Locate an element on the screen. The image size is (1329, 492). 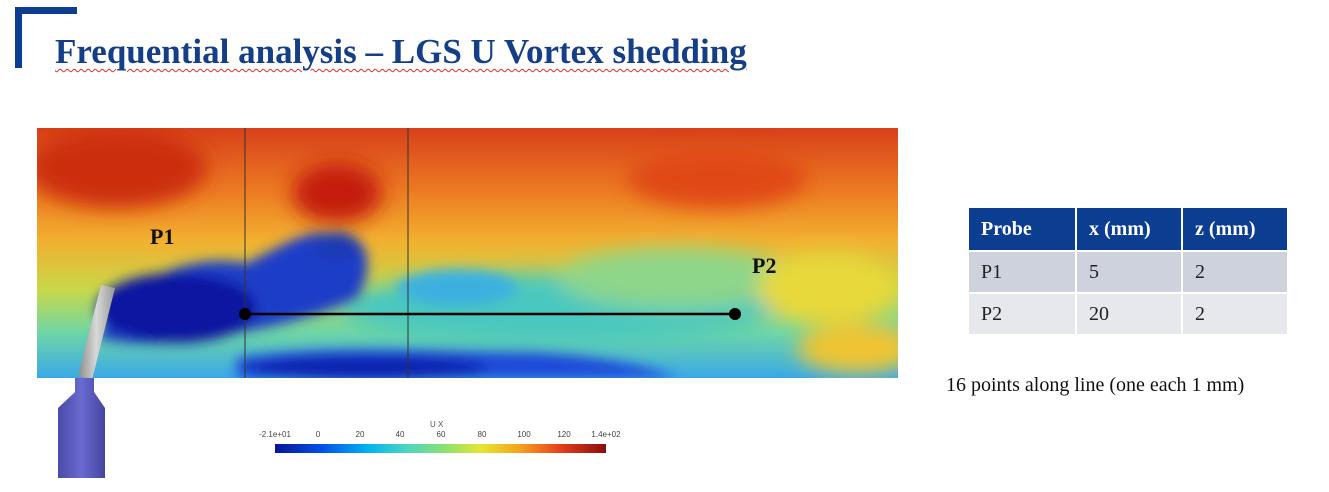
table-header-row: Probe x (mm) z (mm) is located at coordinates (1128, 229).